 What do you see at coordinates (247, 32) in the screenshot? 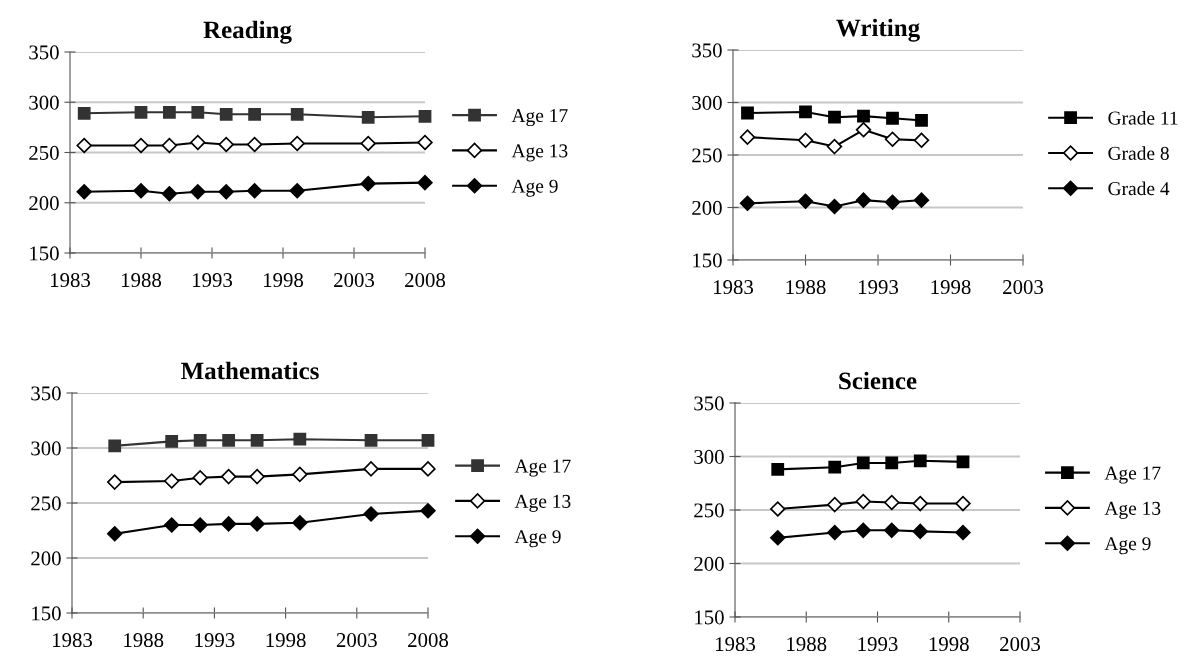
I see `chart-title: Reading` at bounding box center [247, 32].